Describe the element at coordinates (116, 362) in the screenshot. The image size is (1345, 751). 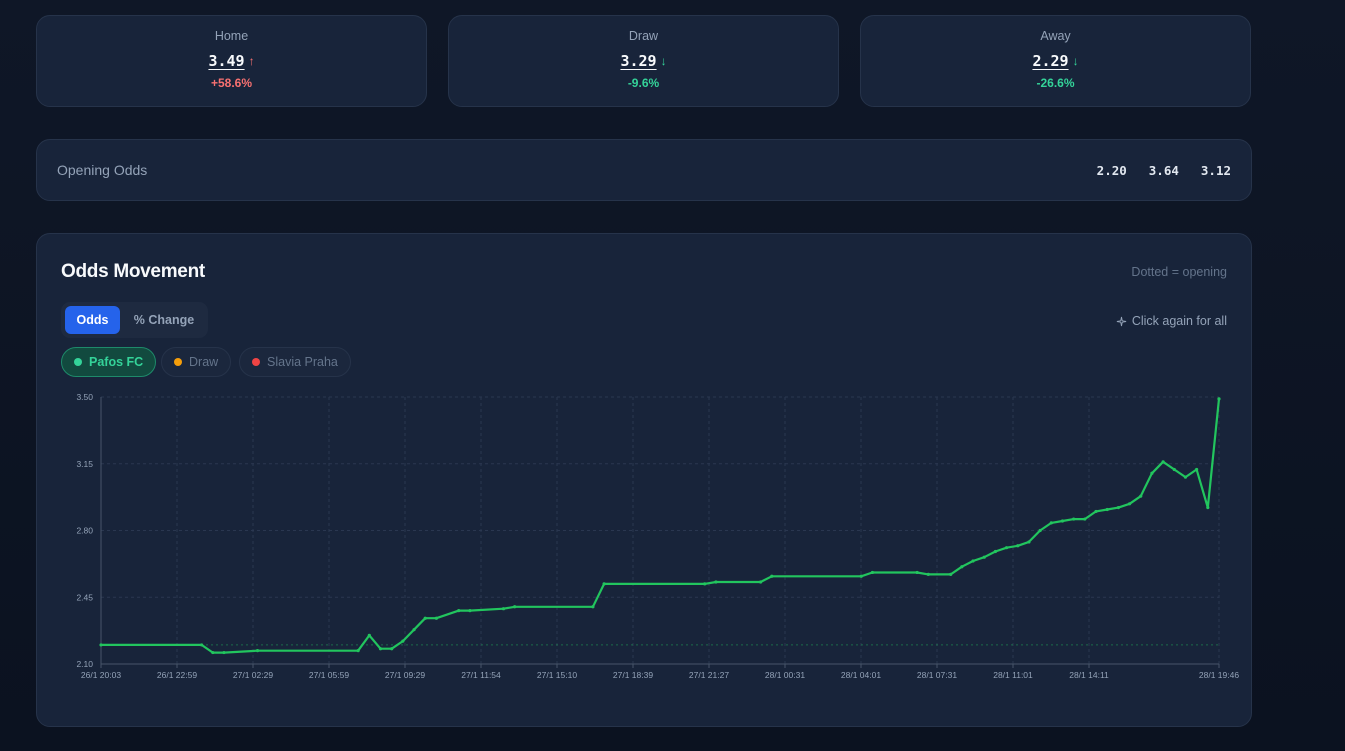
I see `series-pill-label: Pafos FC` at that location.